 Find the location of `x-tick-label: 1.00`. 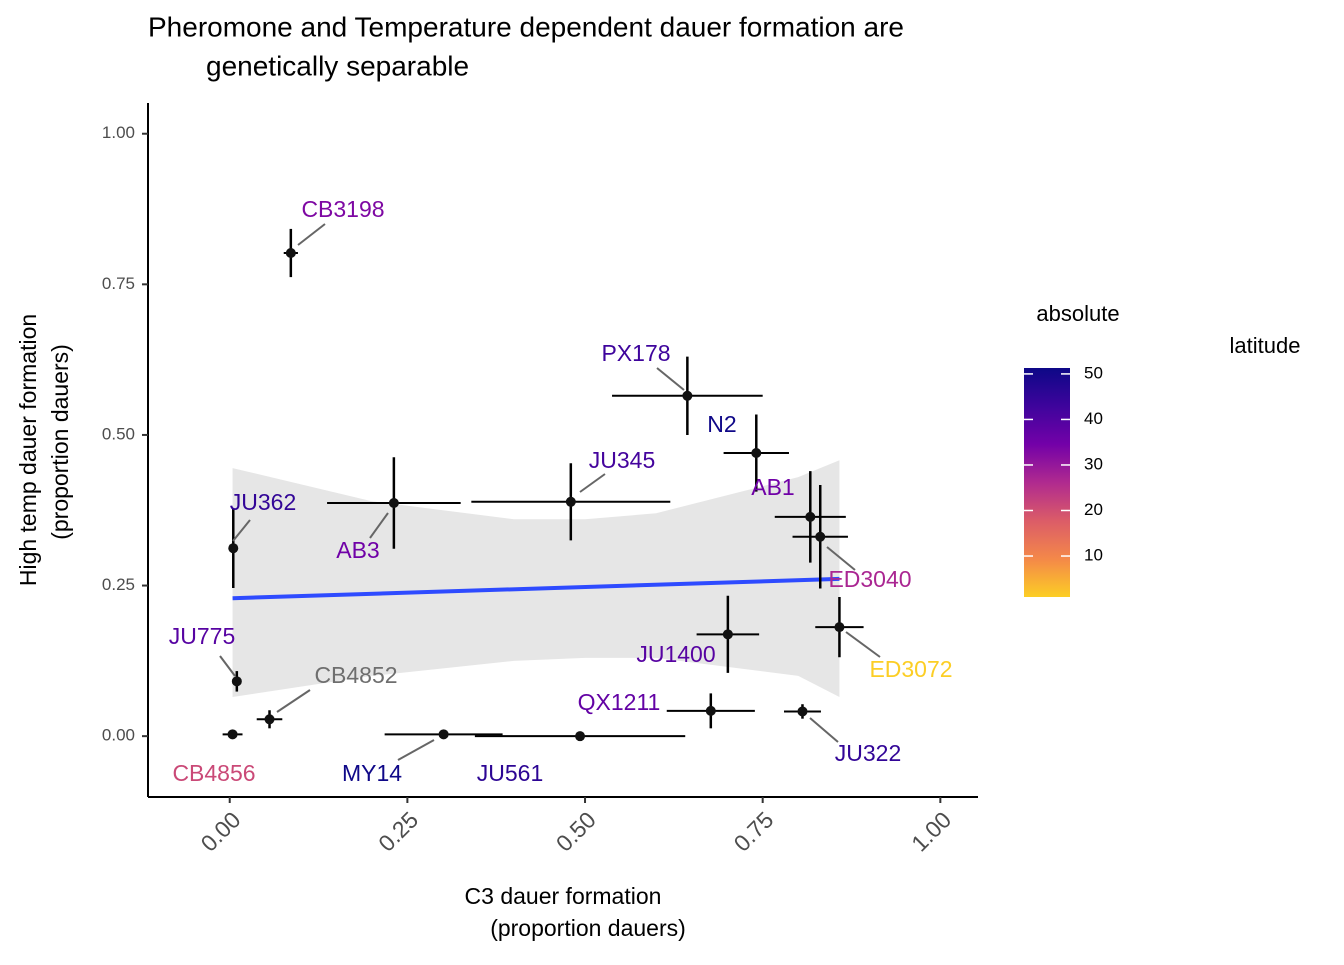

x-tick-label: 1.00 is located at coordinates (931, 831).